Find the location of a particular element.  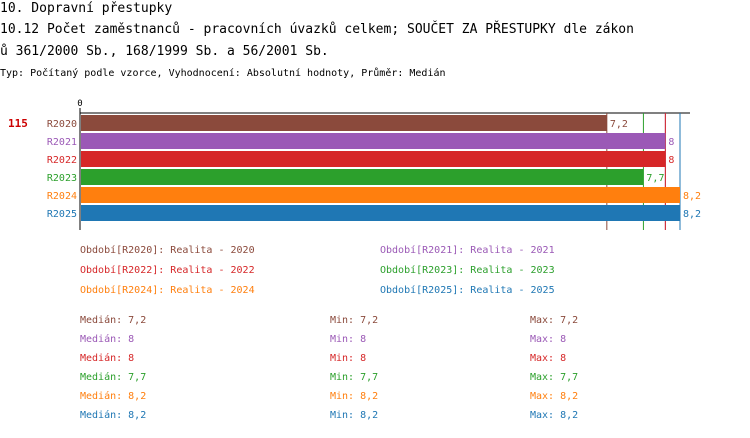

bar-R2020 is located at coordinates (344, 123).